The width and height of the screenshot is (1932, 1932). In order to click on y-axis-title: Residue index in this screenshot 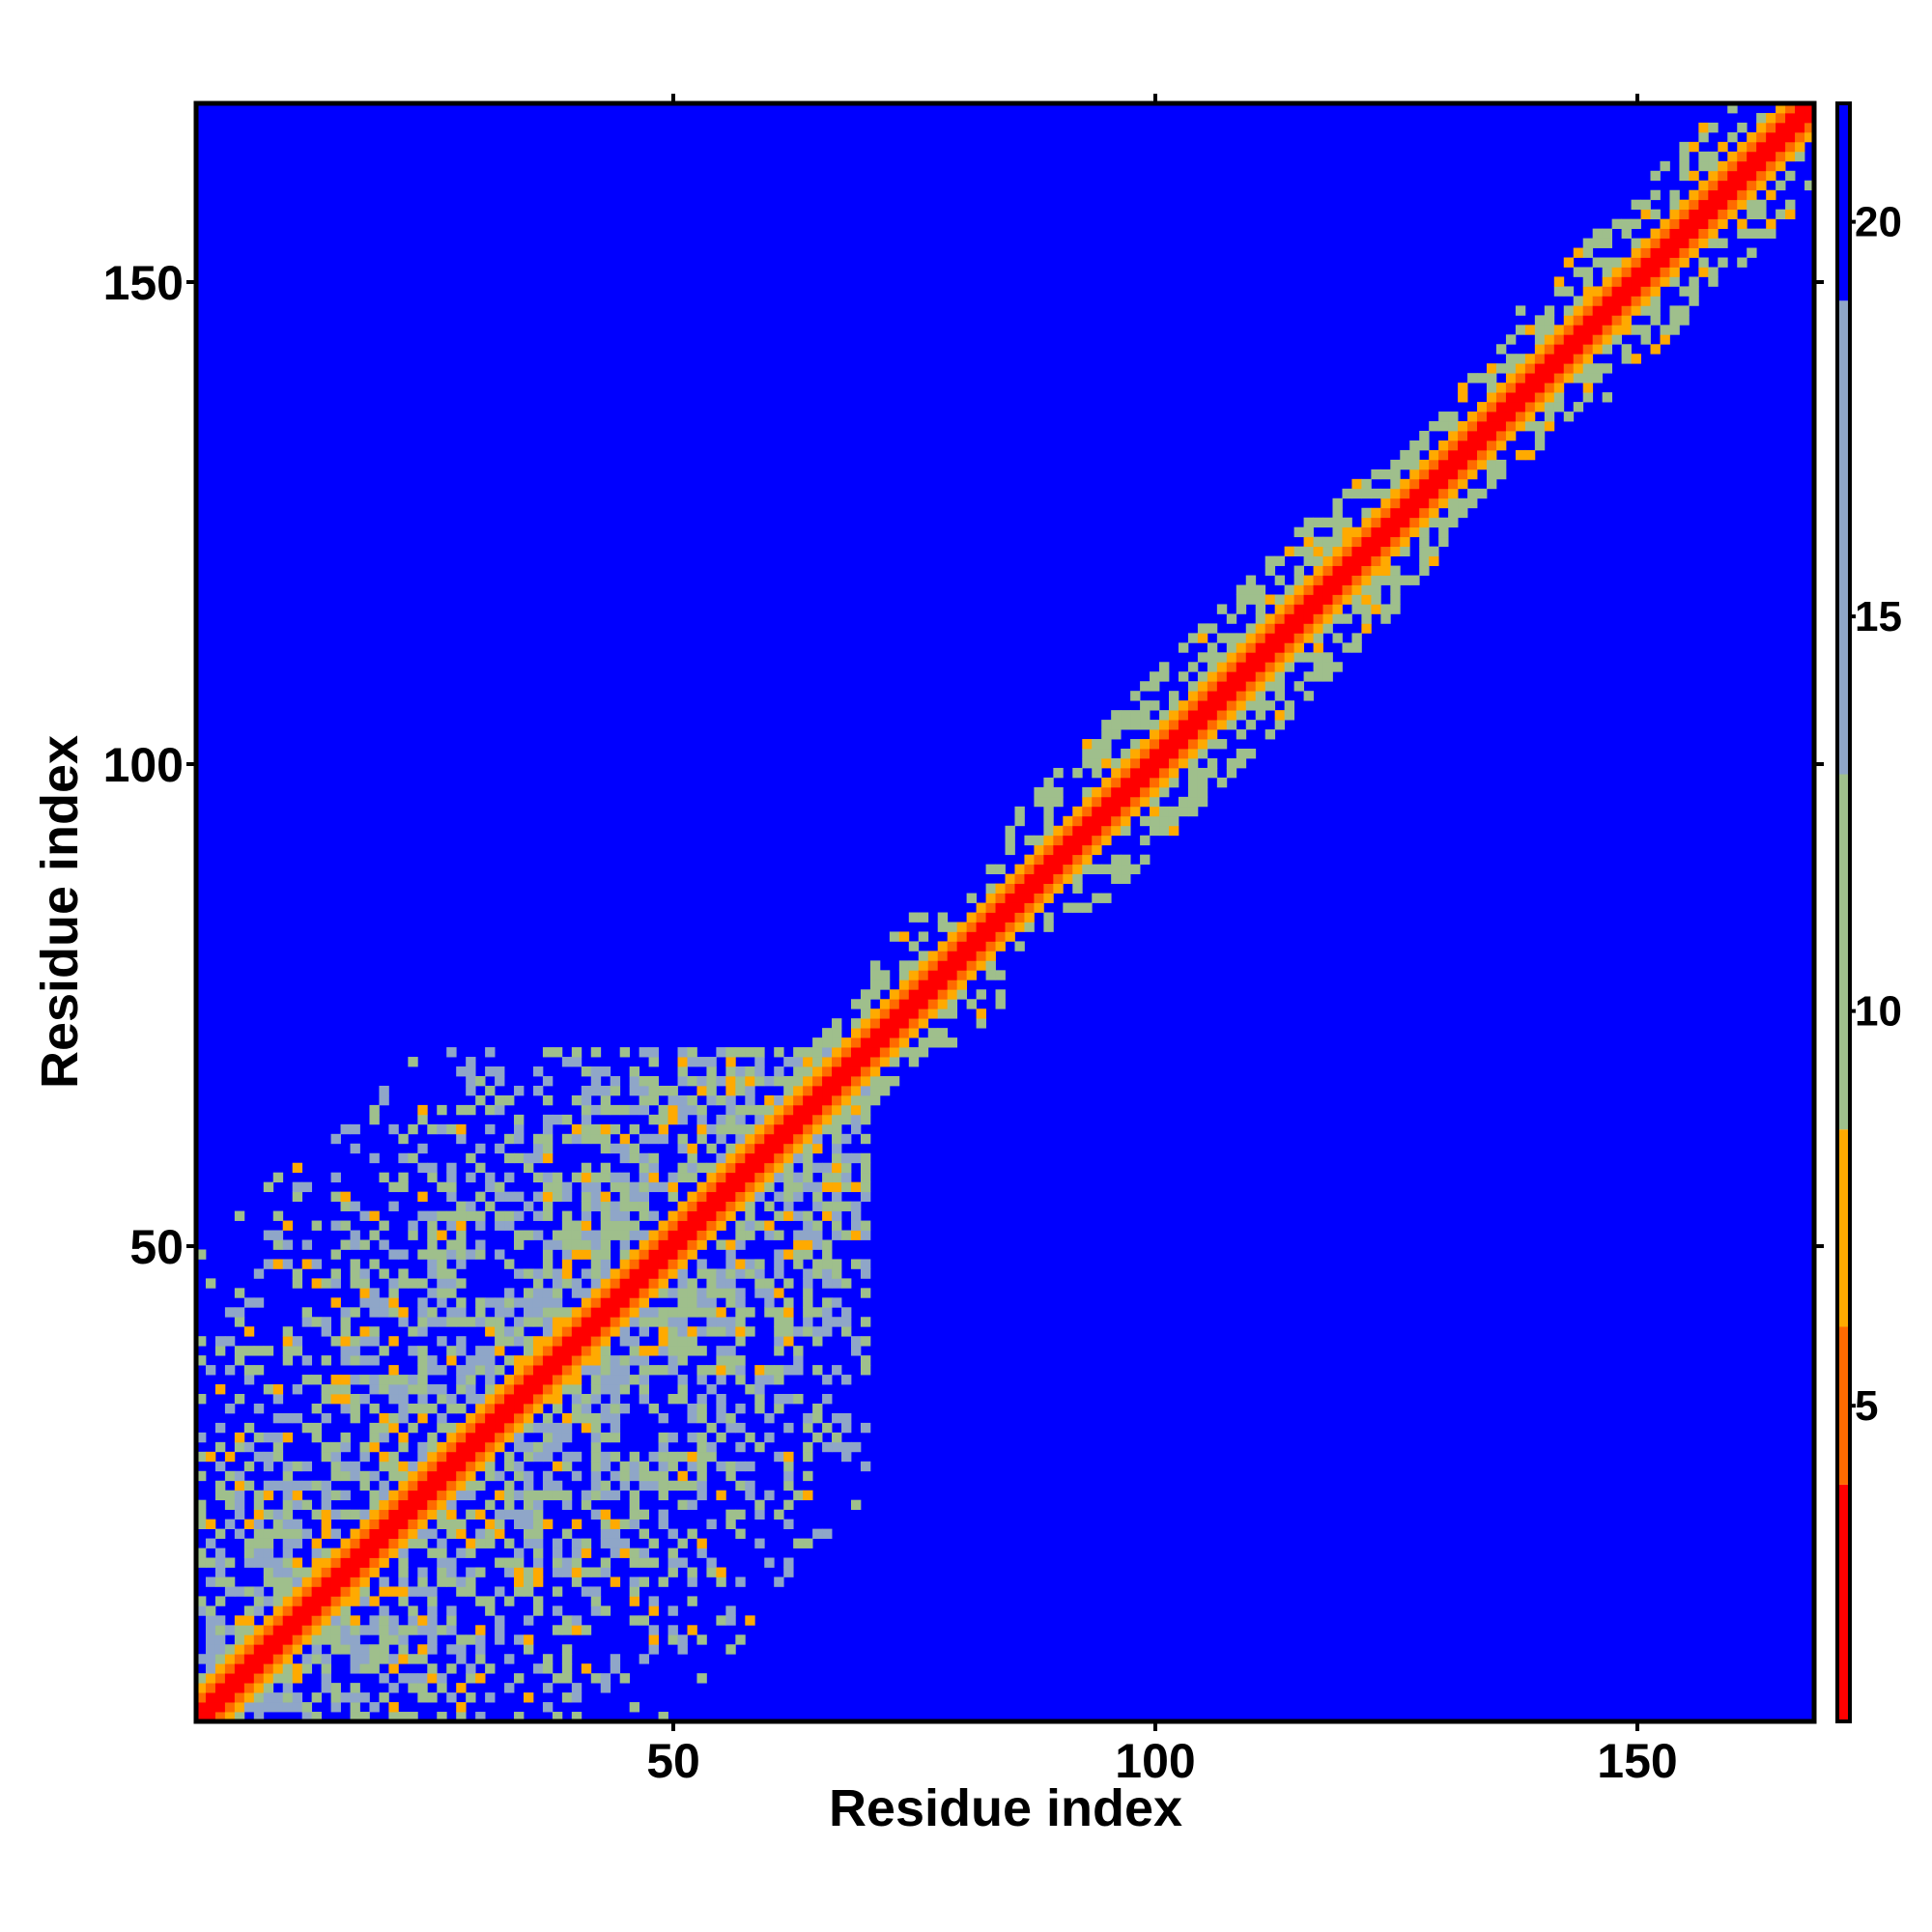, I will do `click(60, 912)`.